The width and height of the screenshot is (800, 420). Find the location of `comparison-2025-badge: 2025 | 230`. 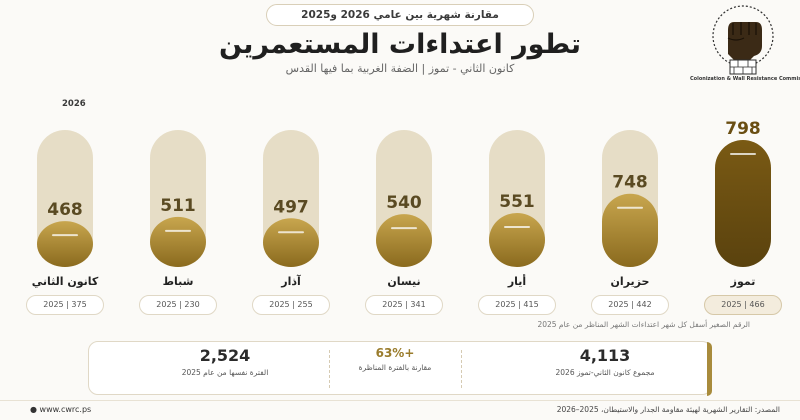

comparison-2025-badge: 2025 | 230 is located at coordinates (178, 305).